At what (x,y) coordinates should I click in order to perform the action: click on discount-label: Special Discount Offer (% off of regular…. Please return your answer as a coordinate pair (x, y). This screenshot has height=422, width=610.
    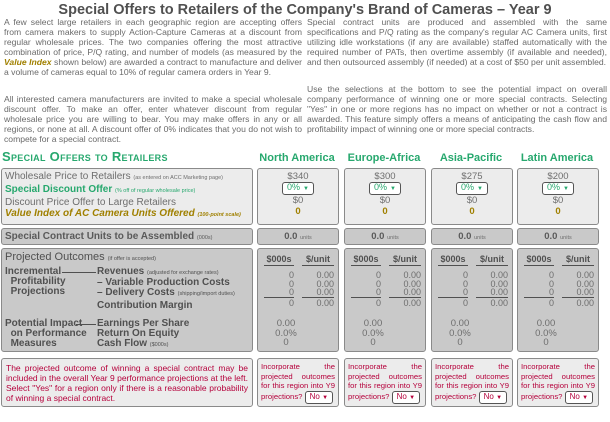
    Looking at the image, I should click on (100, 189).